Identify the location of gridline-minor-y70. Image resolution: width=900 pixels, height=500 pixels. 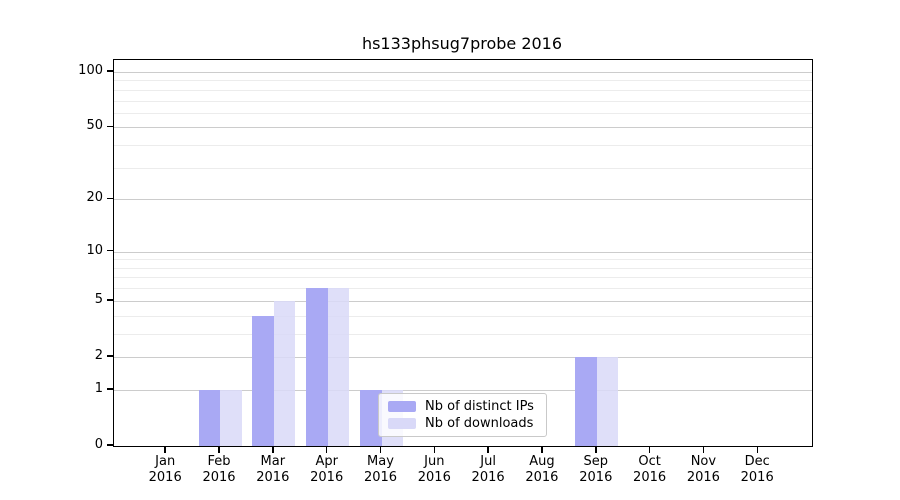
(463, 101).